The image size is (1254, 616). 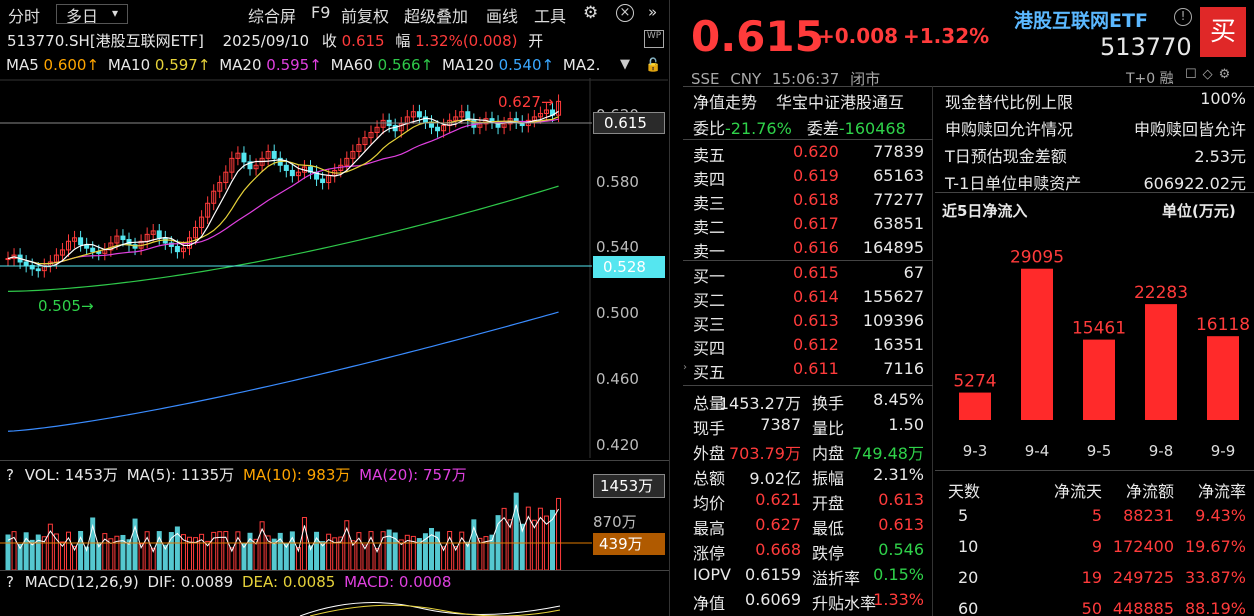 What do you see at coordinates (1215, 577) in the screenshot?
I see `flow-table-cell: 33.87%` at bounding box center [1215, 577].